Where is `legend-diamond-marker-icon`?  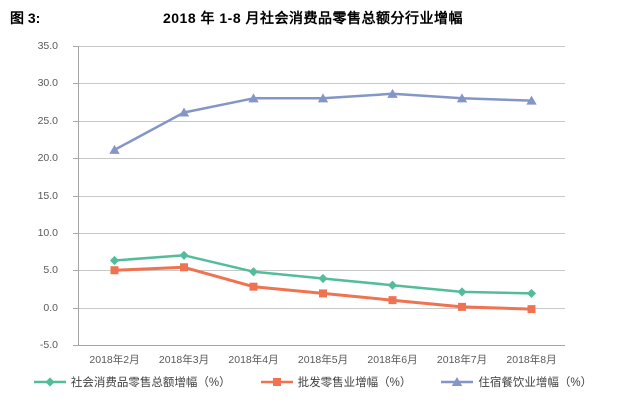
legend-diamond-marker-icon is located at coordinates (49, 382).